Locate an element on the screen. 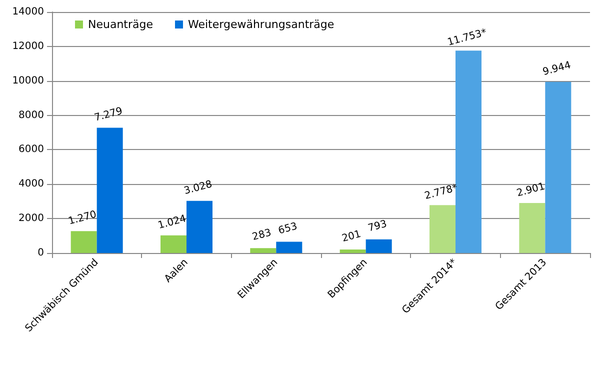  data-label: 653 is located at coordinates (288, 229).